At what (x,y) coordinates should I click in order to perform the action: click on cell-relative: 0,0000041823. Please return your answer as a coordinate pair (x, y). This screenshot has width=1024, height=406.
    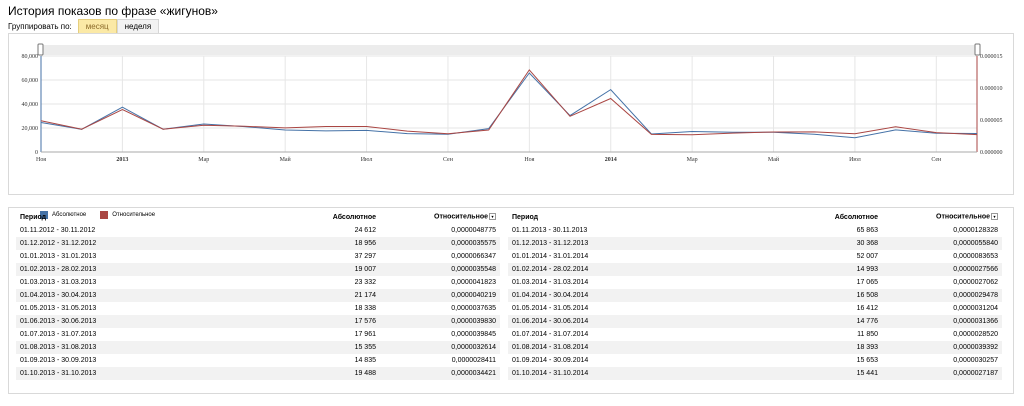
    Looking at the image, I should click on (473, 282).